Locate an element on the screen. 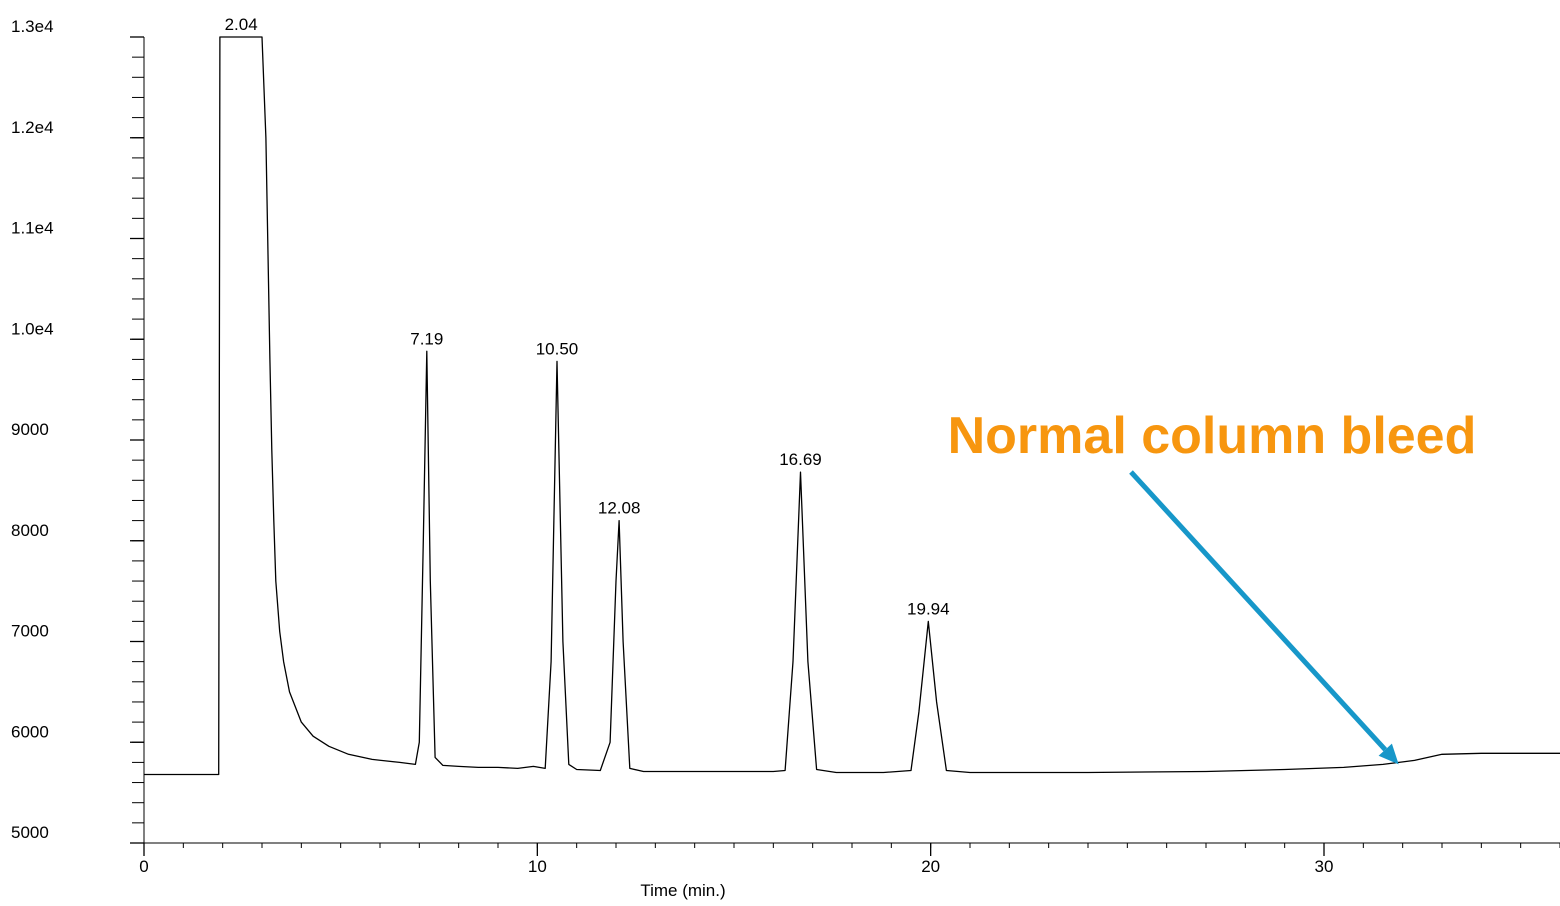 This screenshot has width=1560, height=906. y-tick-label: 1.1e4 is located at coordinates (32, 228).